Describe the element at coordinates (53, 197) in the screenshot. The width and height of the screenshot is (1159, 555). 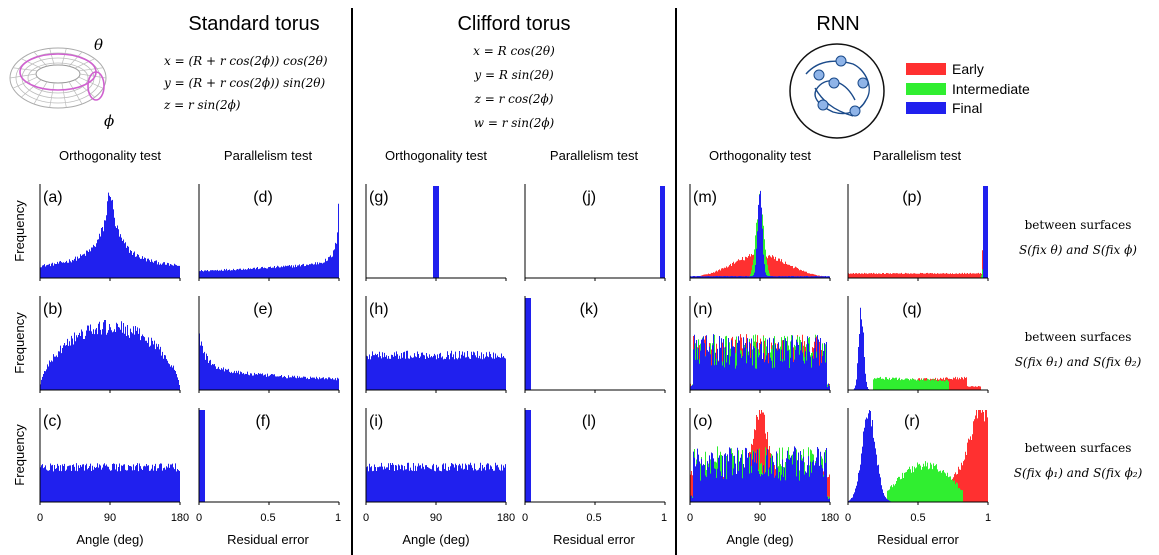
I see `panel-label-a: (a)` at that location.